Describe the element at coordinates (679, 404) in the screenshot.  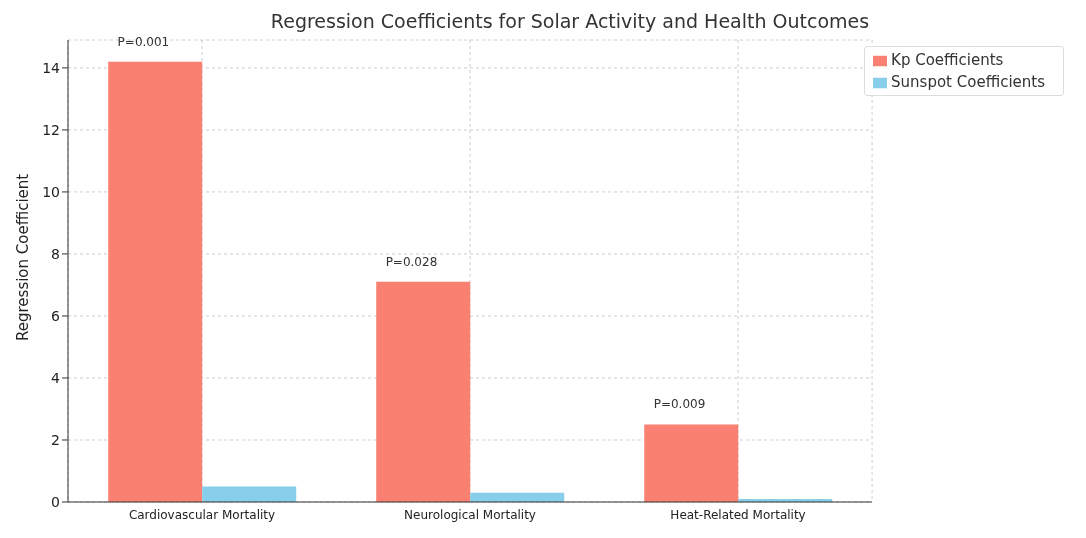
I see `annotation: P=0.009` at that location.